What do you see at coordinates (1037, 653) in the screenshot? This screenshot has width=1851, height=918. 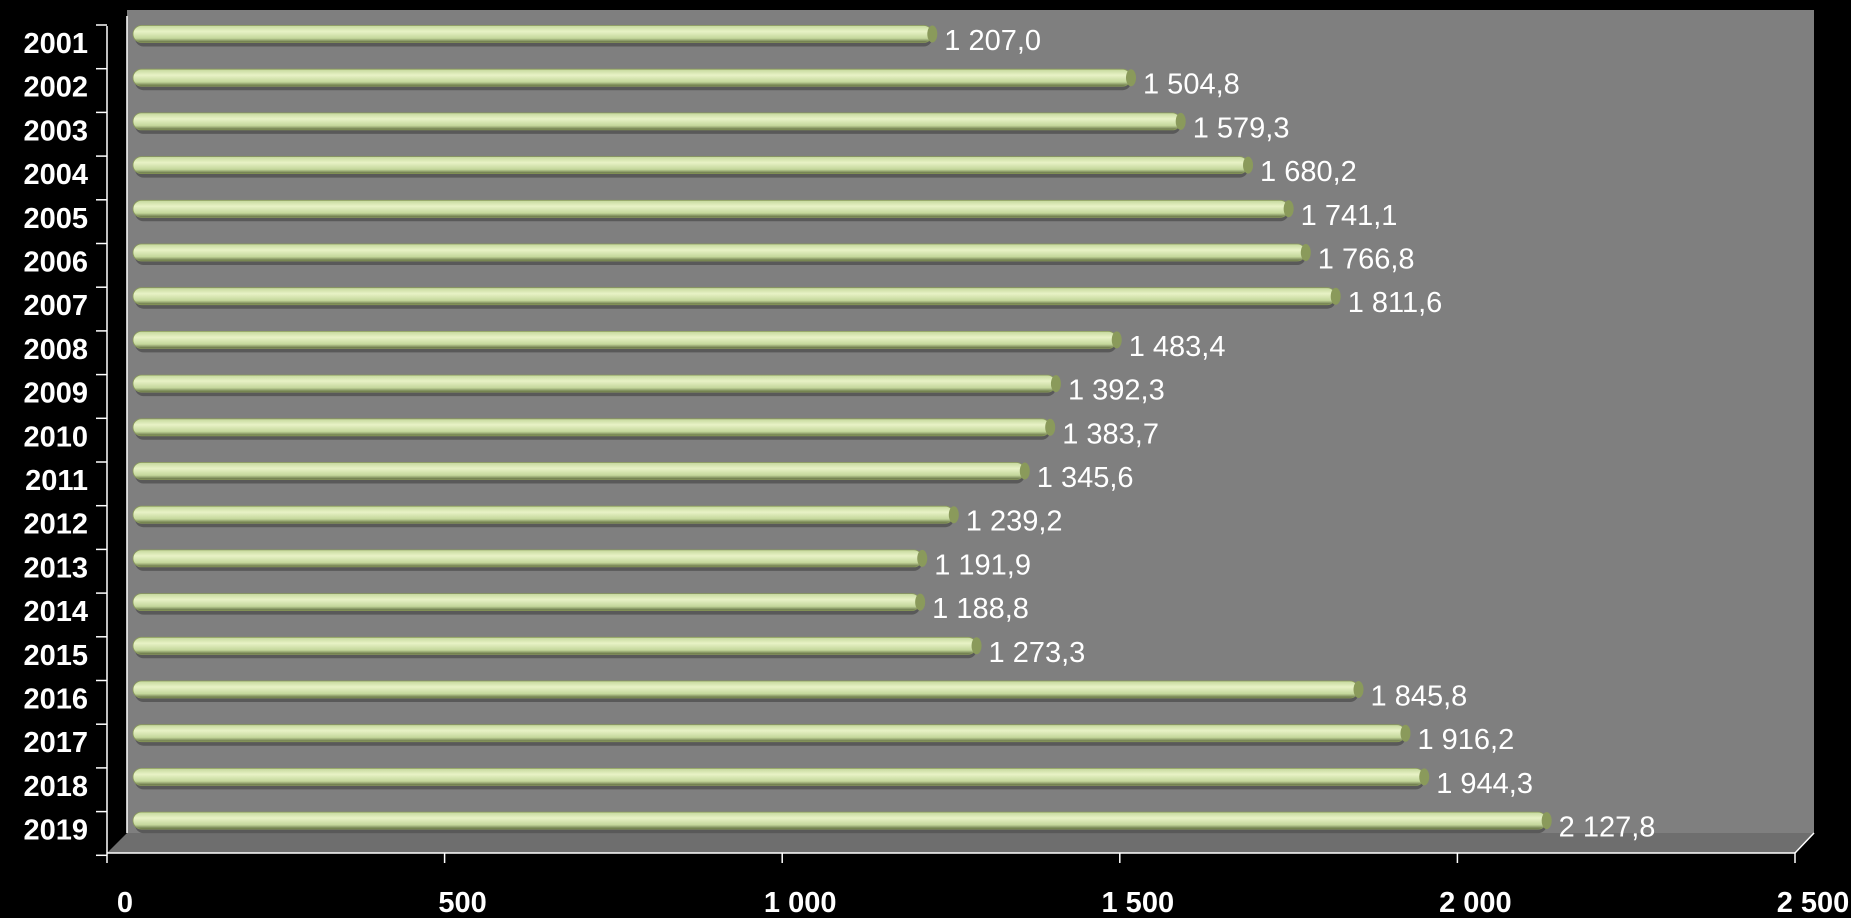 I see `data-label: 1 273,3` at bounding box center [1037, 653].